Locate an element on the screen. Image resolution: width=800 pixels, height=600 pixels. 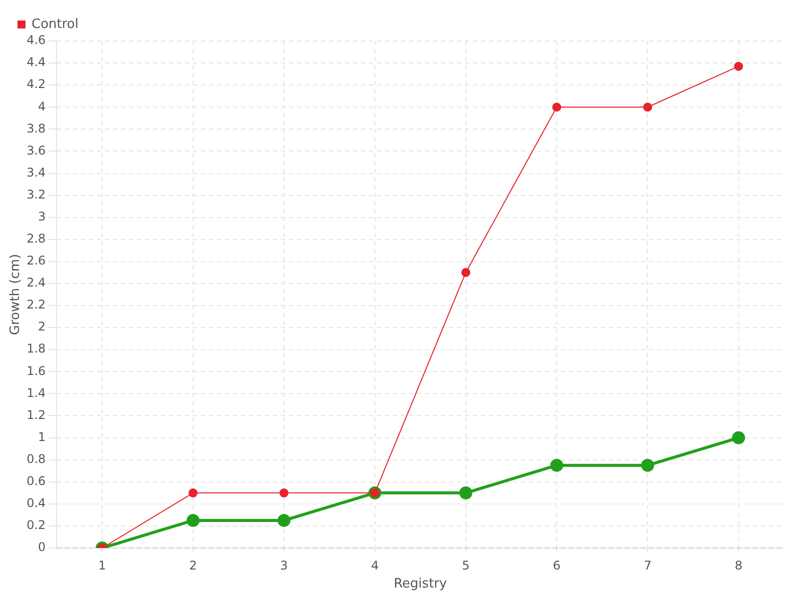
y-tick-label: 1.2 is located at coordinates (36, 415).